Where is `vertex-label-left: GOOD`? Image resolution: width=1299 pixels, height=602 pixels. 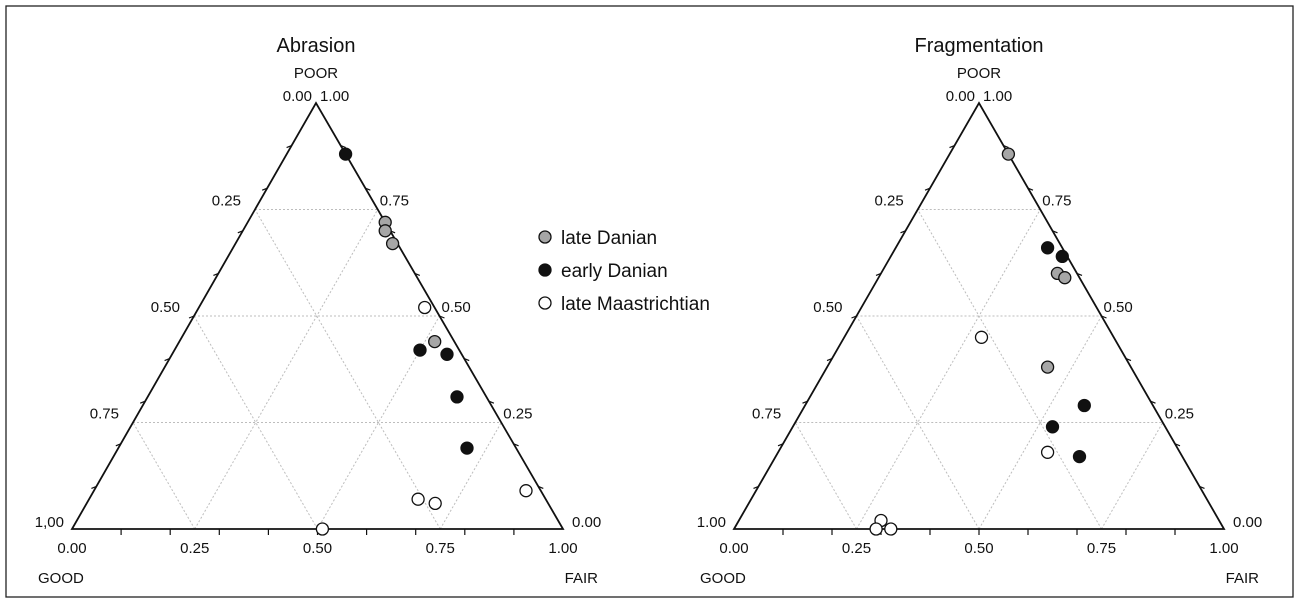 vertex-label-left: GOOD is located at coordinates (723, 578).